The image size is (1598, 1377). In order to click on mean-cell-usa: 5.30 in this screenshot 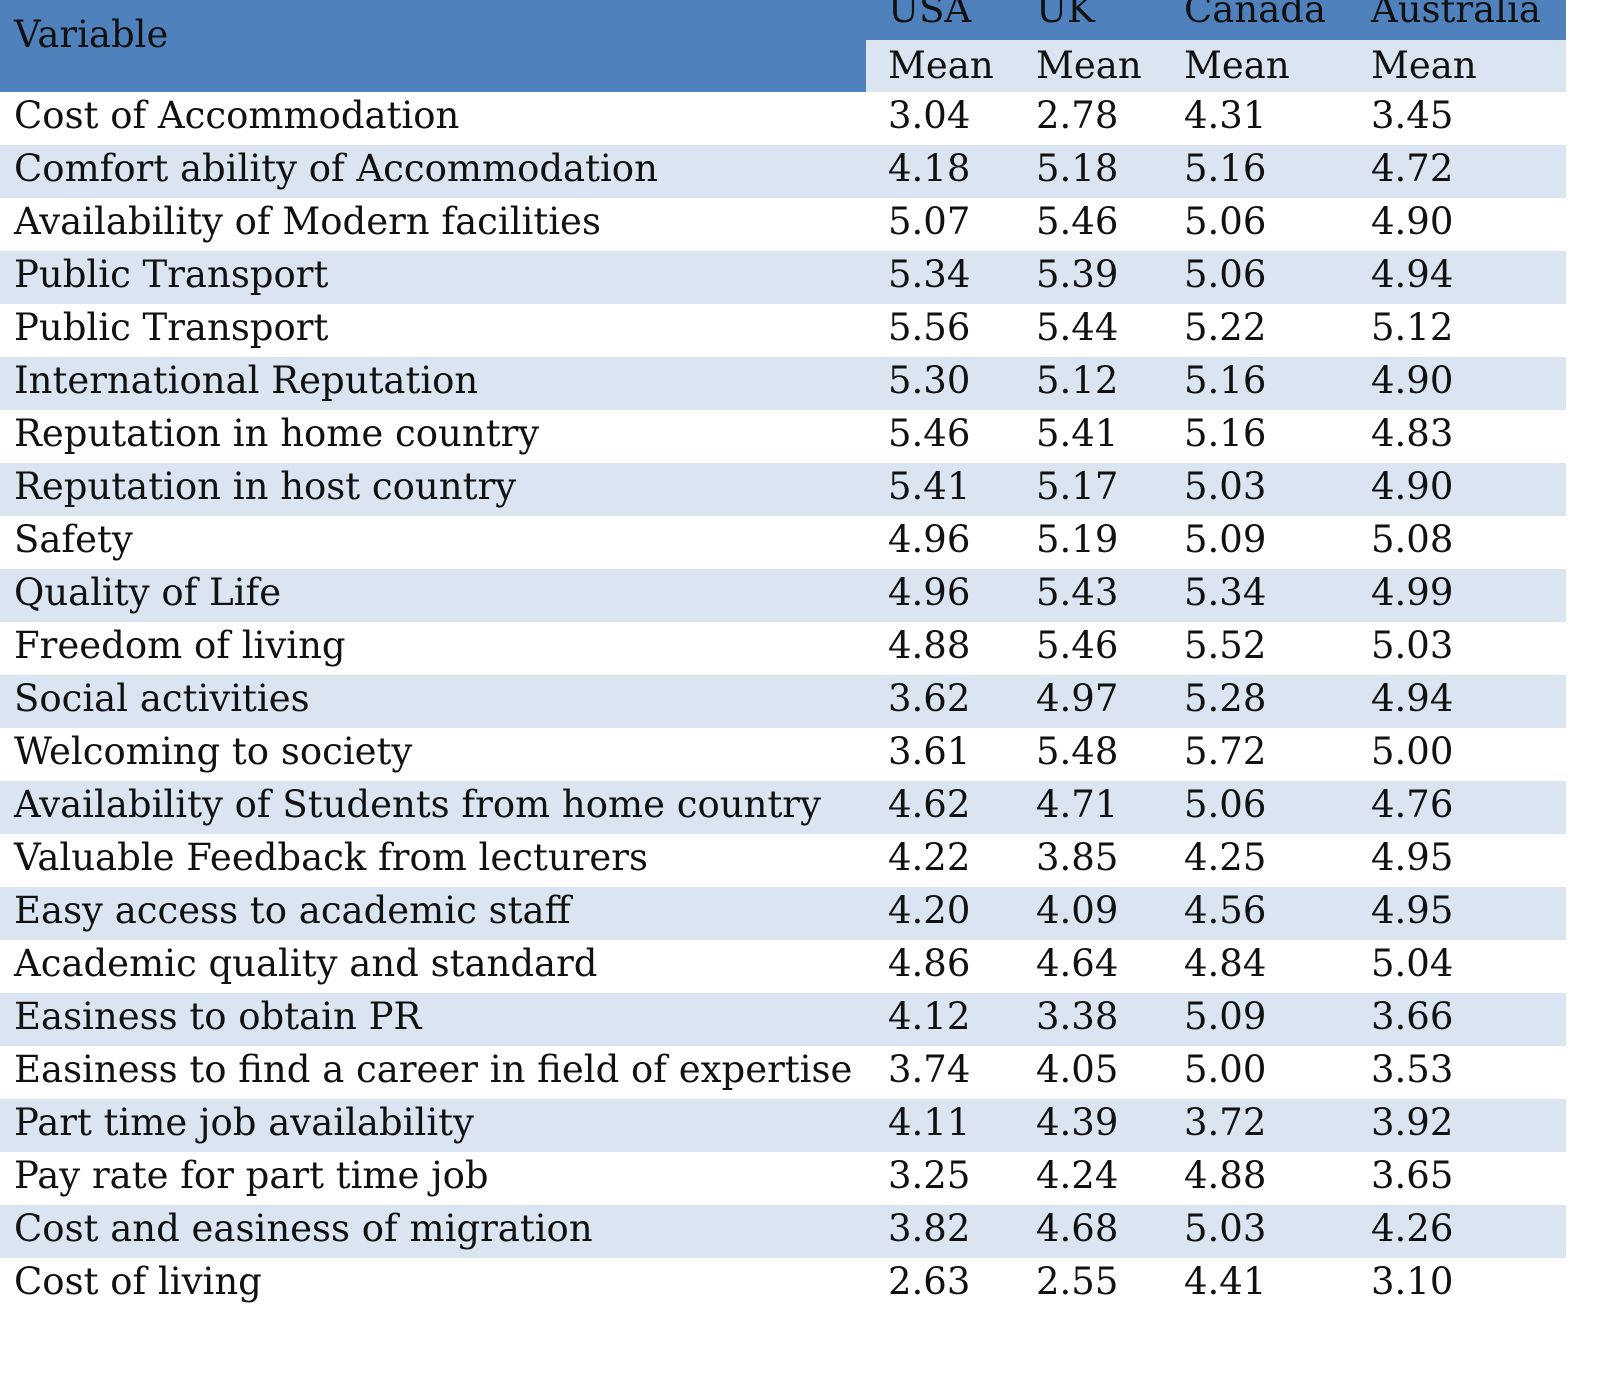, I will do `click(929, 380)`.